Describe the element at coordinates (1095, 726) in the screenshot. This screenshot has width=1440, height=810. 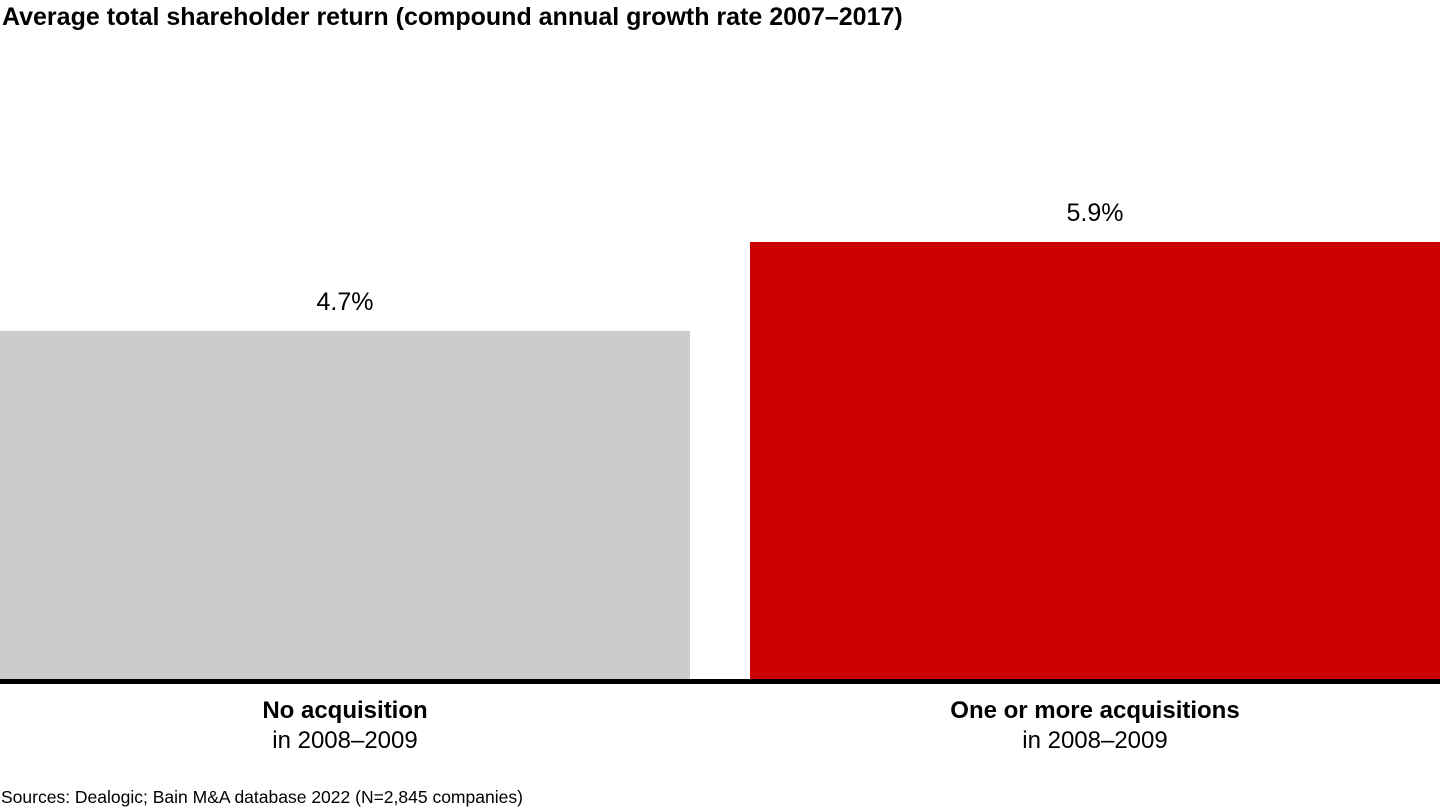
I see `category-label-acquisitions: One or more acquisitions in 2008–2009` at that location.